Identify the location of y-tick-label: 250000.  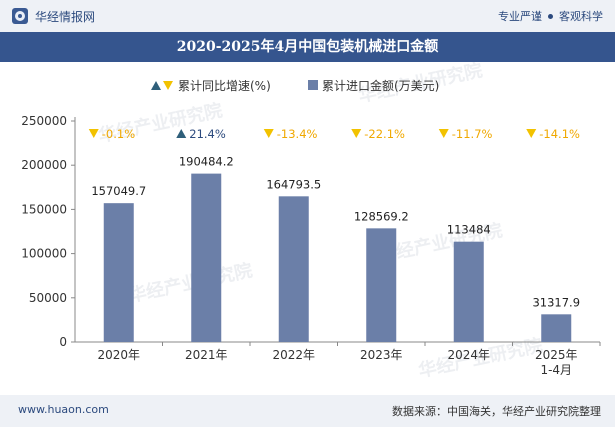
(44, 121).